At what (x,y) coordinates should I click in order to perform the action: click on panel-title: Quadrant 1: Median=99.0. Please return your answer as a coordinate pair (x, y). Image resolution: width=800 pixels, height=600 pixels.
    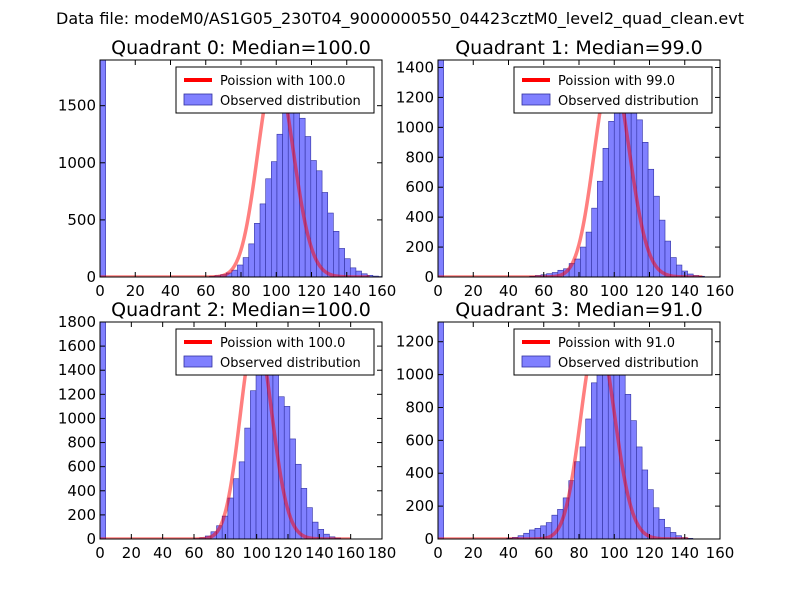
    Looking at the image, I should click on (579, 48).